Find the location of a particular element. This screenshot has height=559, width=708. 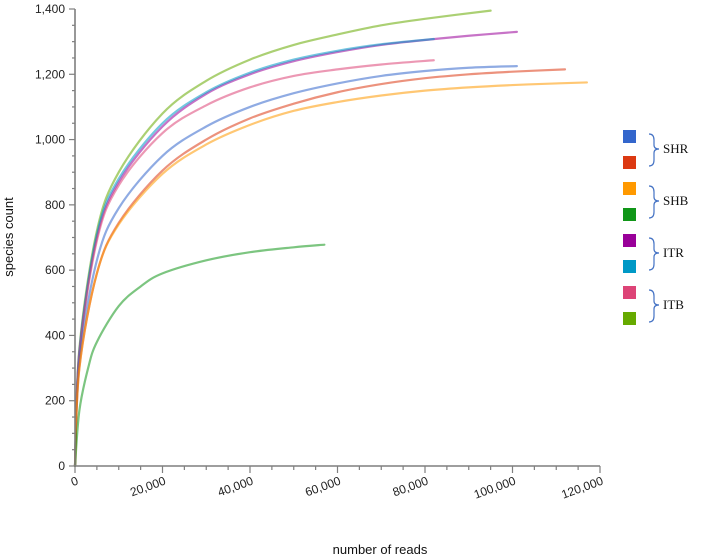

y-tick-label: 0 is located at coordinates (61, 466).